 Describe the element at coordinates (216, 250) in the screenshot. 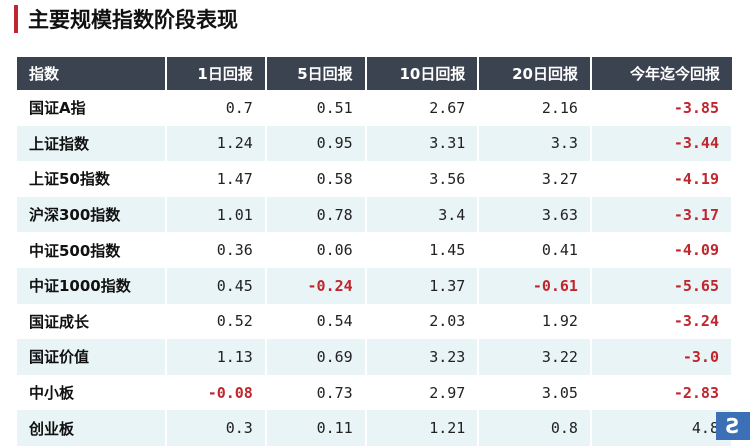

I see `value-cell: 0.36` at that location.